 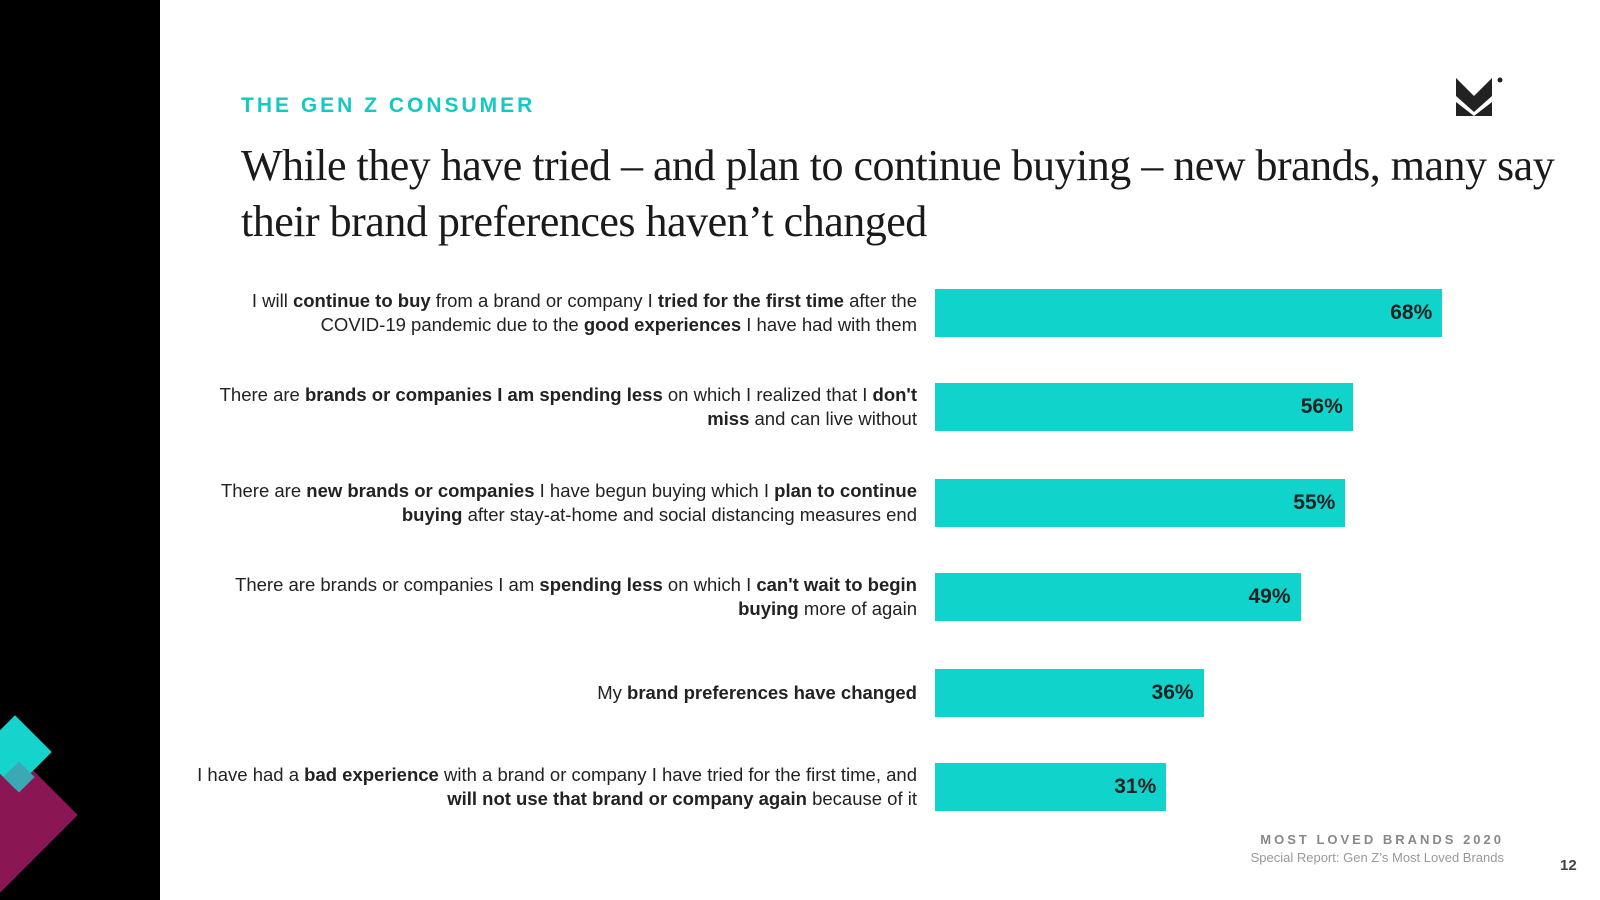 What do you see at coordinates (1135, 786) in the screenshot?
I see `bar-value-label: 31%` at bounding box center [1135, 786].